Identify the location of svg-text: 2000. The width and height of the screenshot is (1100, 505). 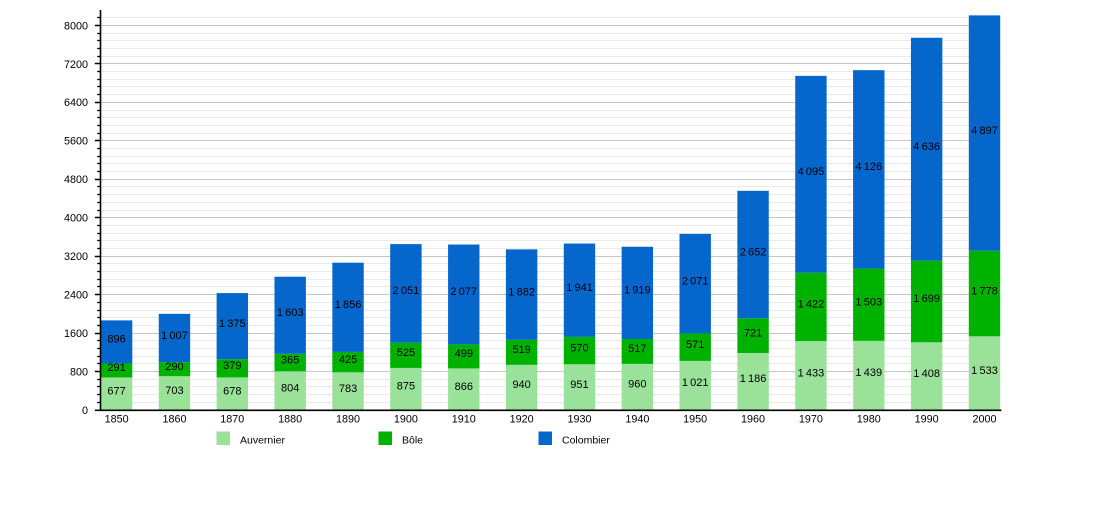
(984, 419).